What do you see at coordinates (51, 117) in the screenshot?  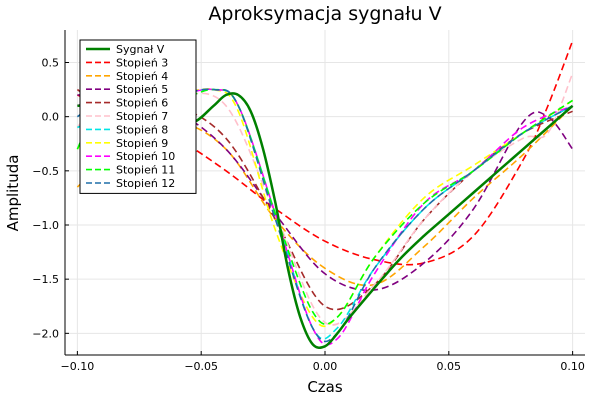 I see `y-tick-label: 0.0` at bounding box center [51, 117].